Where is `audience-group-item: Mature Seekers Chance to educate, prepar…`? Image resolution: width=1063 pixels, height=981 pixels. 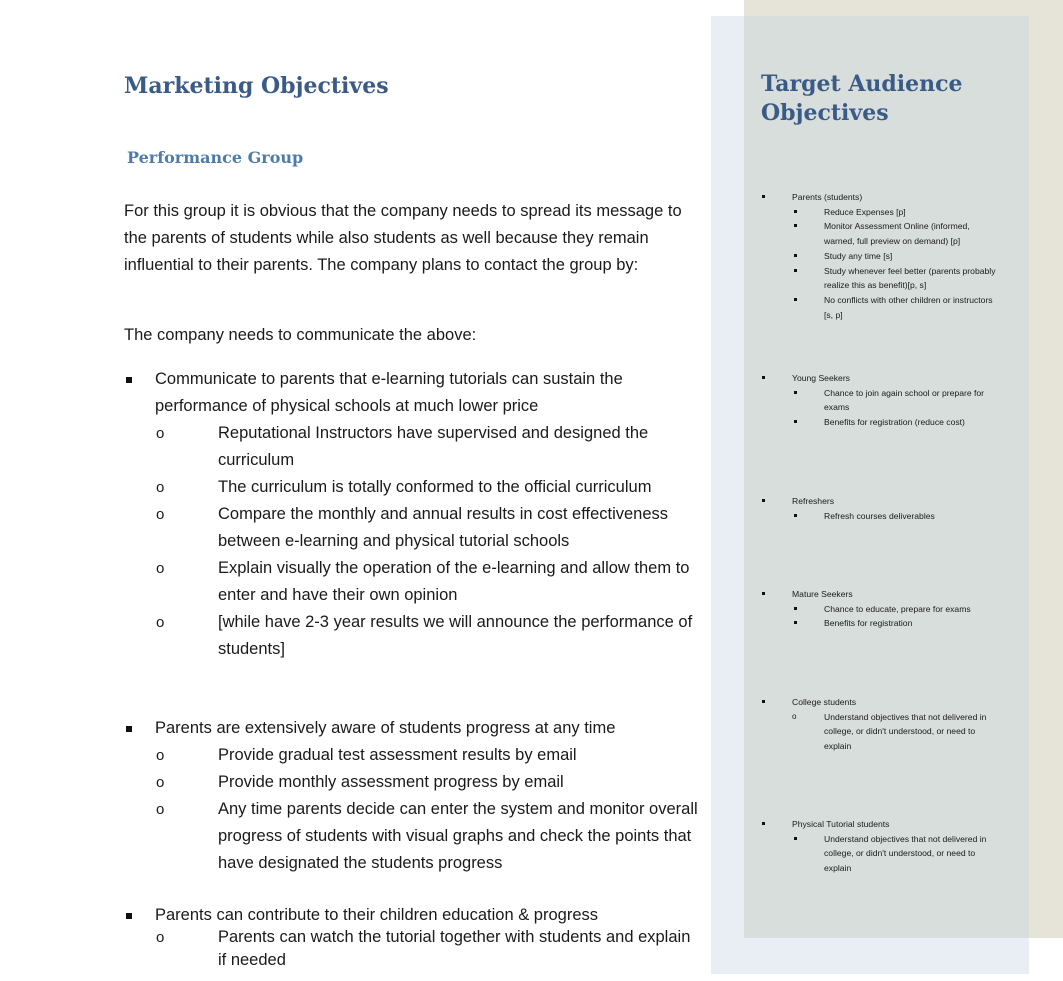 audience-group-item: Mature Seekers Chance to educate, prepar… is located at coordinates (880, 609).